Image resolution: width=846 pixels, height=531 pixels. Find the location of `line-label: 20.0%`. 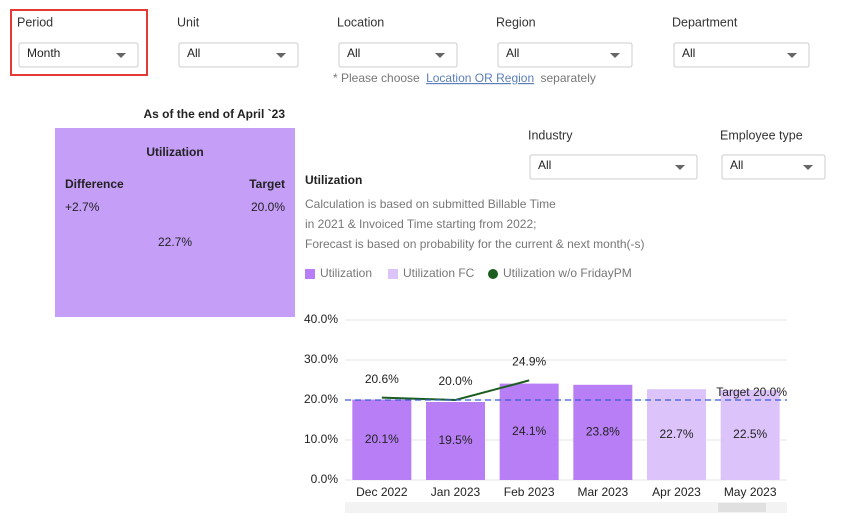

line-label: 20.0% is located at coordinates (455, 381).